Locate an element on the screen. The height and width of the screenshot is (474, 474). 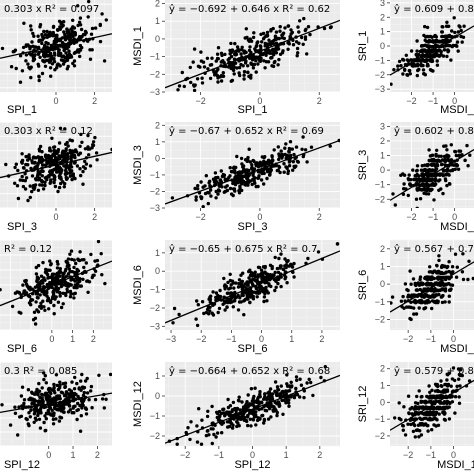
regression-equation: ŷ = −0.664 + 0.652 x R² = 0.68 is located at coordinates (249, 371).